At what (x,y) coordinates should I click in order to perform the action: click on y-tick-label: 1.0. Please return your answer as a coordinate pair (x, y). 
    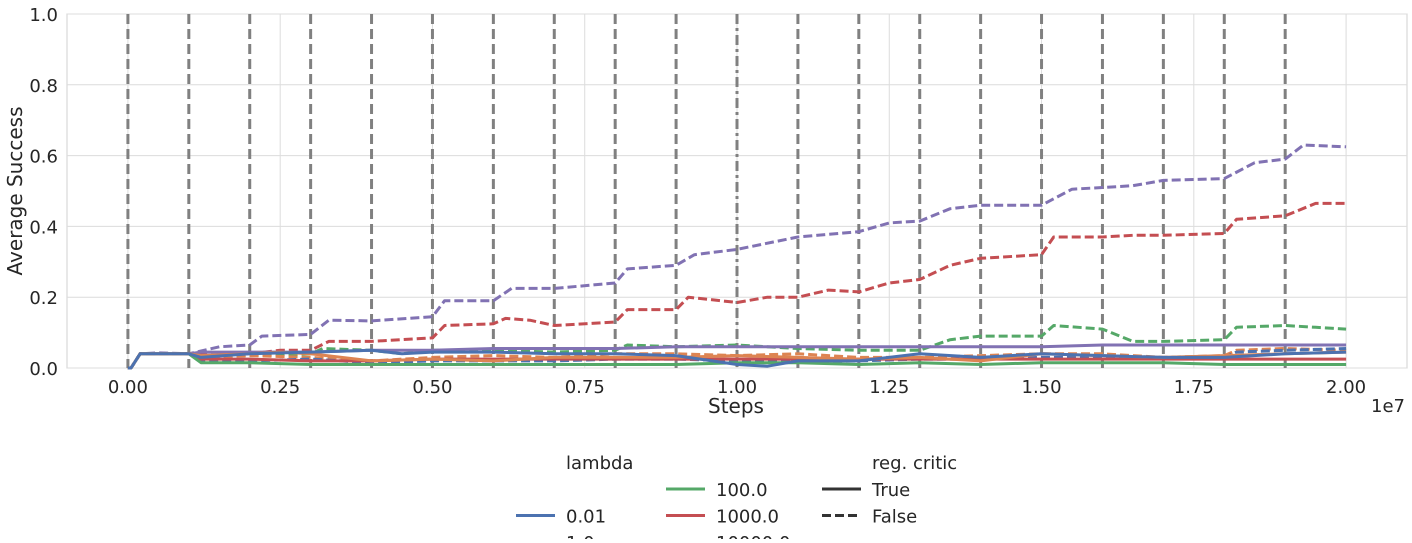
    Looking at the image, I should click on (43, 15).